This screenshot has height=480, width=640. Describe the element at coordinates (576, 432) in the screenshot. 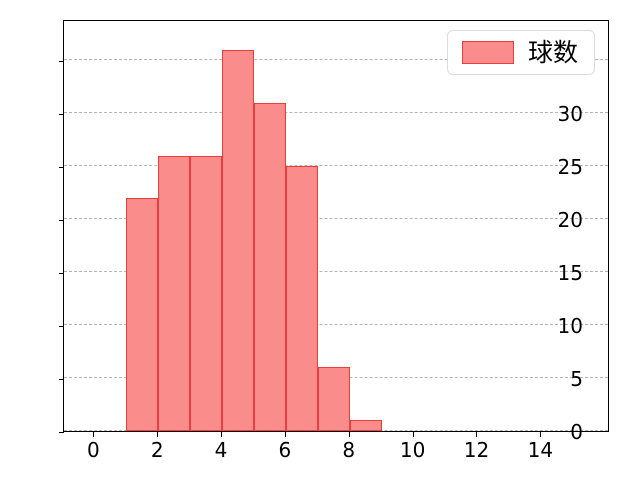

I see `y-axis-tick-label: 0` at that location.